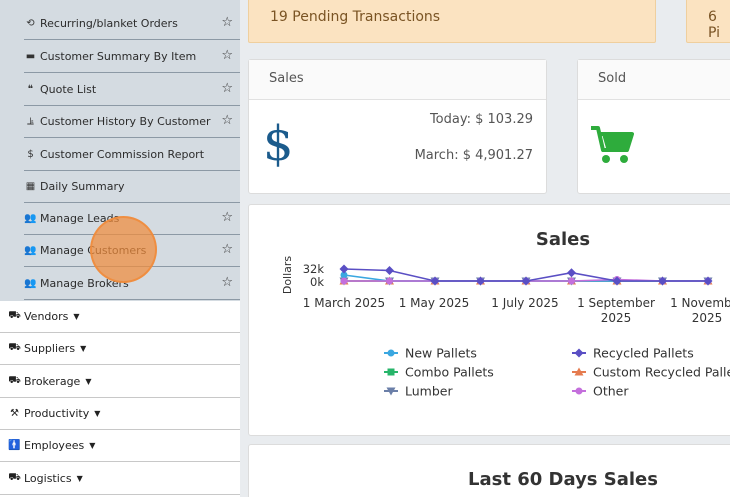 Image resolution: width=730 pixels, height=497 pixels. What do you see at coordinates (120, 317) in the screenshot?
I see `nav-vendors: ⛟ Vendors ▼` at bounding box center [120, 317].